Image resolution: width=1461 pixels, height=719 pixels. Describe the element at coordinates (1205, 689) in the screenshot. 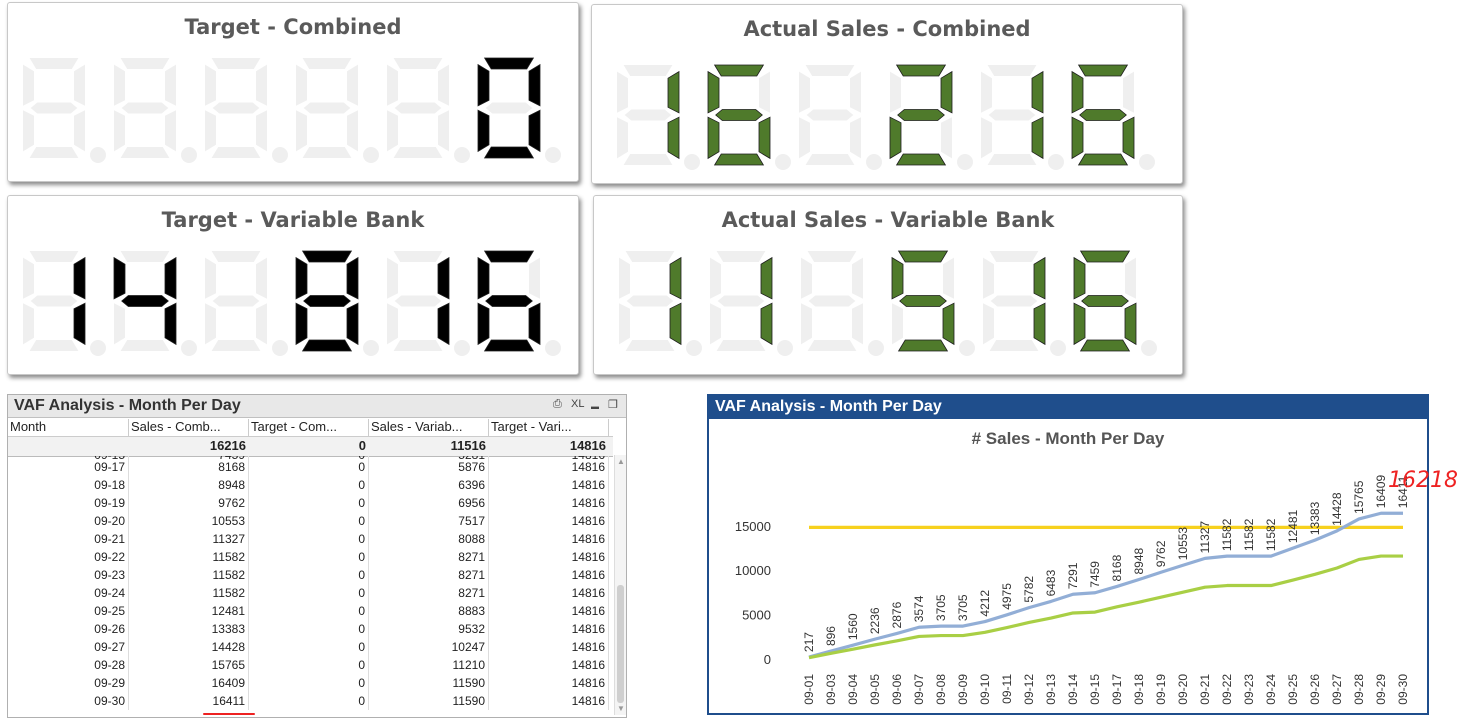

I see `x-tick-label: 09-21` at that location.